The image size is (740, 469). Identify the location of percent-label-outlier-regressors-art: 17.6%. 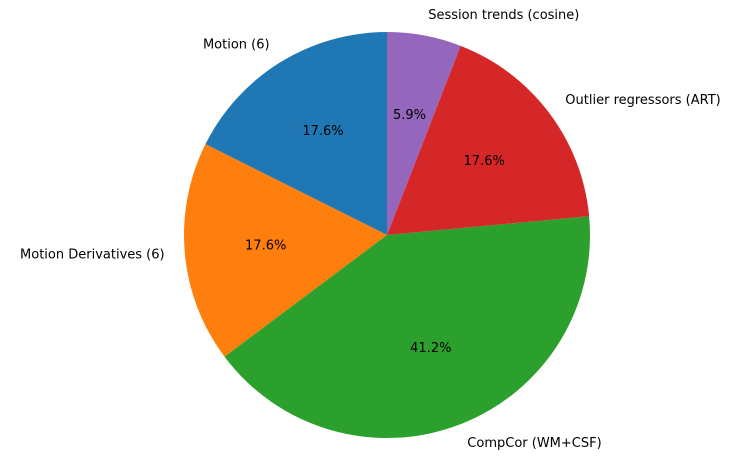
(484, 161).